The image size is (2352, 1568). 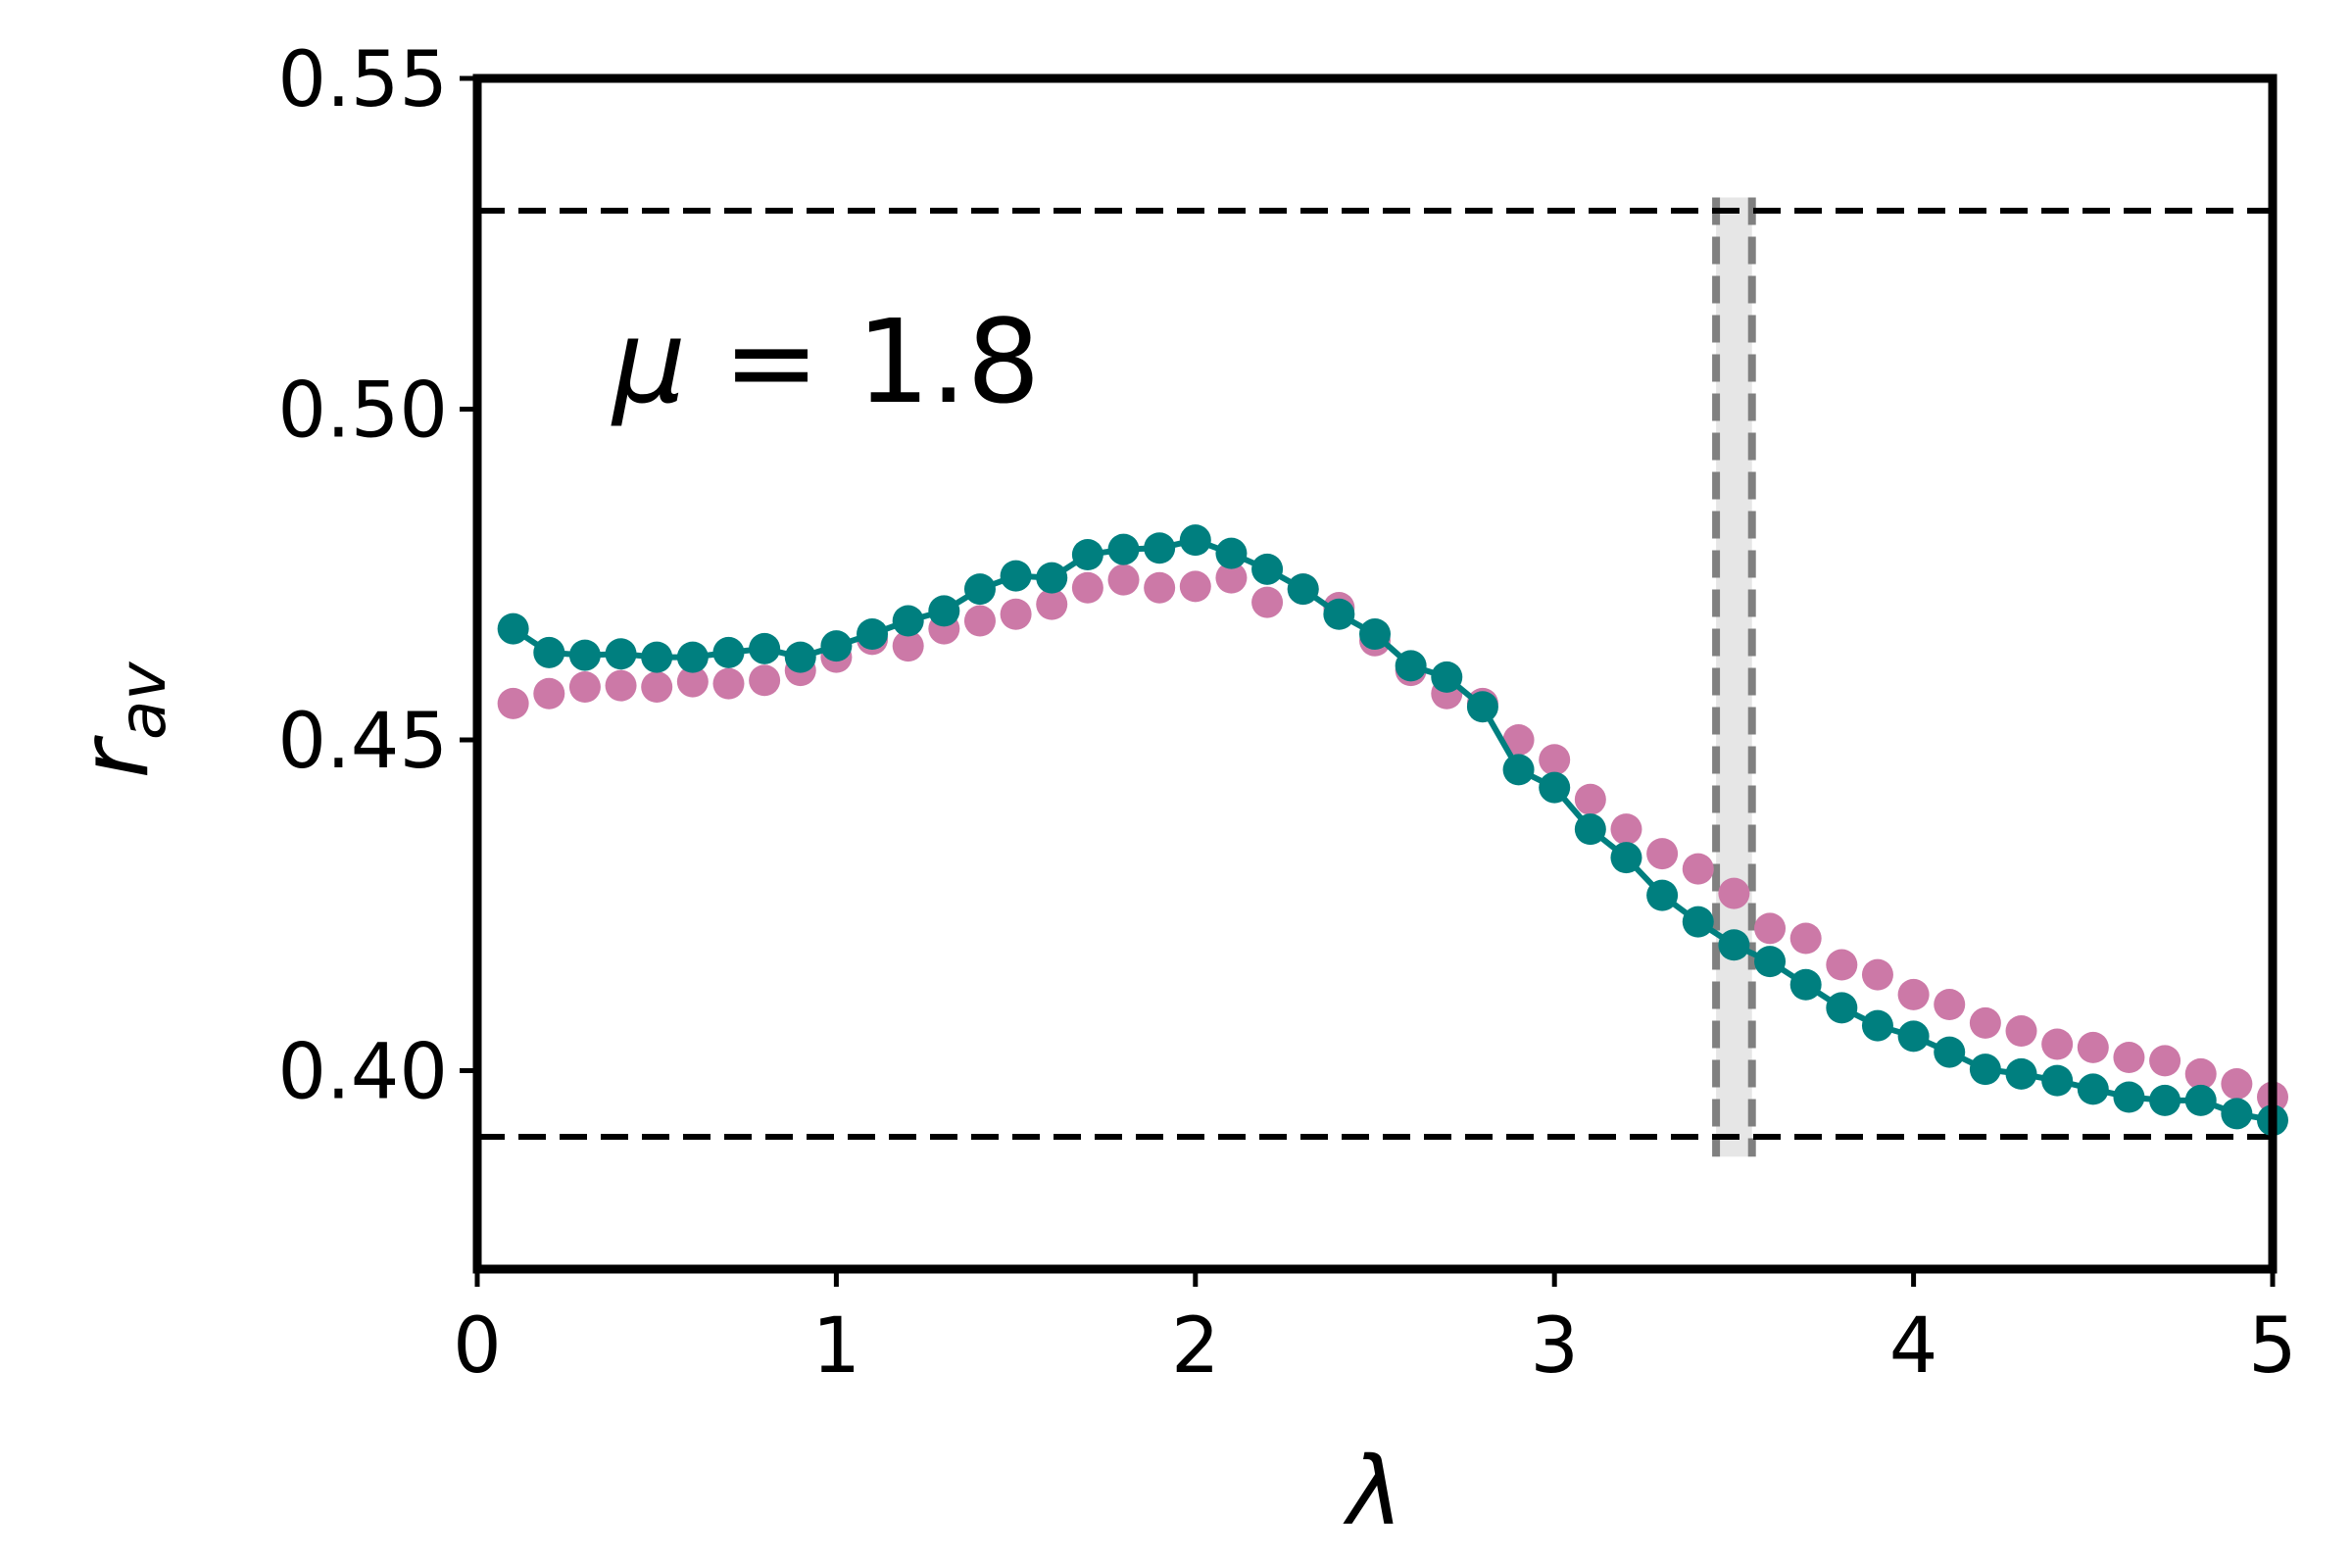 What do you see at coordinates (2272, 1346) in the screenshot?
I see `x-tick-label: 5` at bounding box center [2272, 1346].